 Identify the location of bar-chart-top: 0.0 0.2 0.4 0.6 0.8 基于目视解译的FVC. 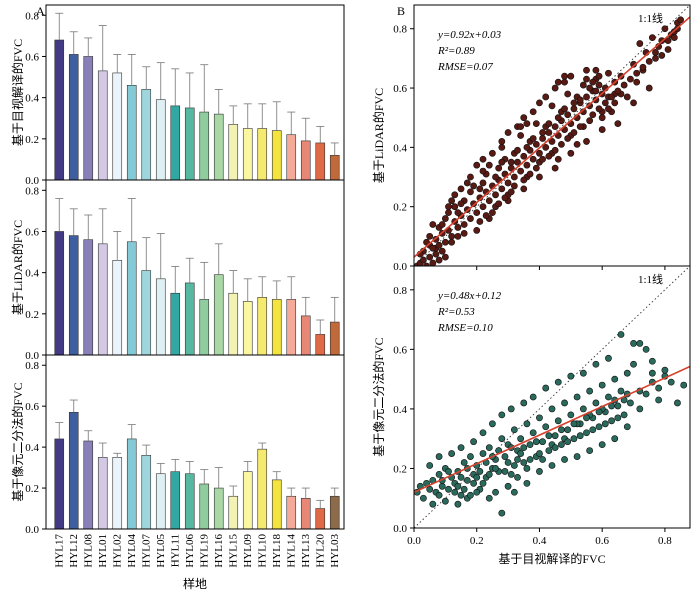
(177, 95).